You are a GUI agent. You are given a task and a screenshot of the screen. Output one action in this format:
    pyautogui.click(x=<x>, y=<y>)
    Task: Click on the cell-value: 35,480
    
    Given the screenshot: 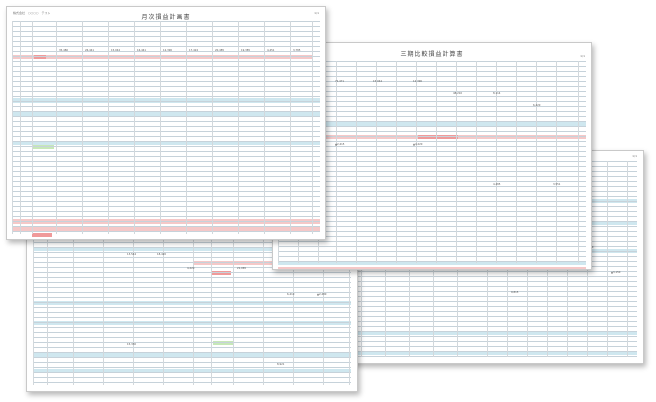 What is the action you would take?
    pyautogui.click(x=64, y=50)
    